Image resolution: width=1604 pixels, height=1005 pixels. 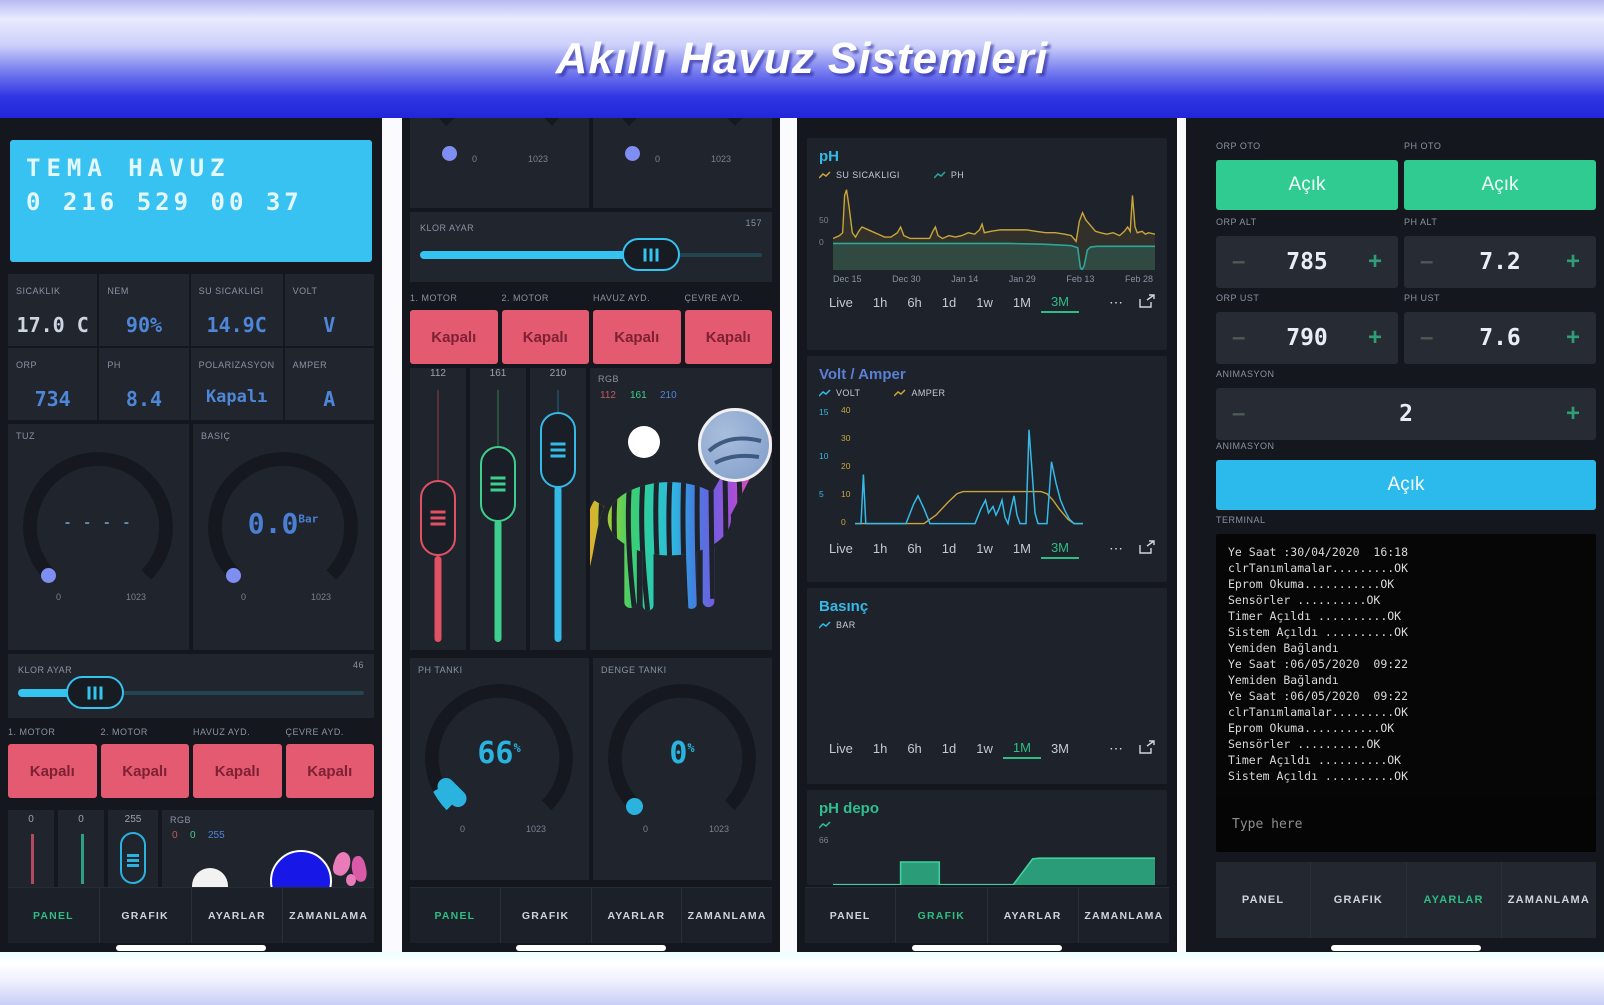 I want to click on legend-item: VOLT, so click(x=839, y=393).